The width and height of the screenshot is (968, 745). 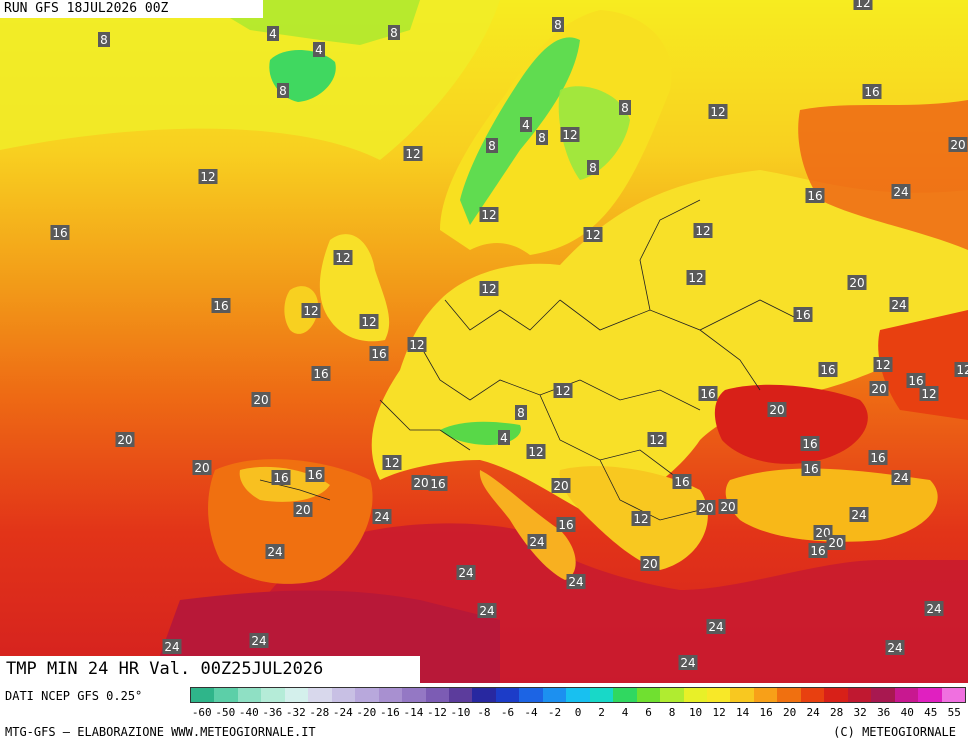 What do you see at coordinates (884, 712) in the screenshot?
I see `scale-tick: 36` at bounding box center [884, 712].